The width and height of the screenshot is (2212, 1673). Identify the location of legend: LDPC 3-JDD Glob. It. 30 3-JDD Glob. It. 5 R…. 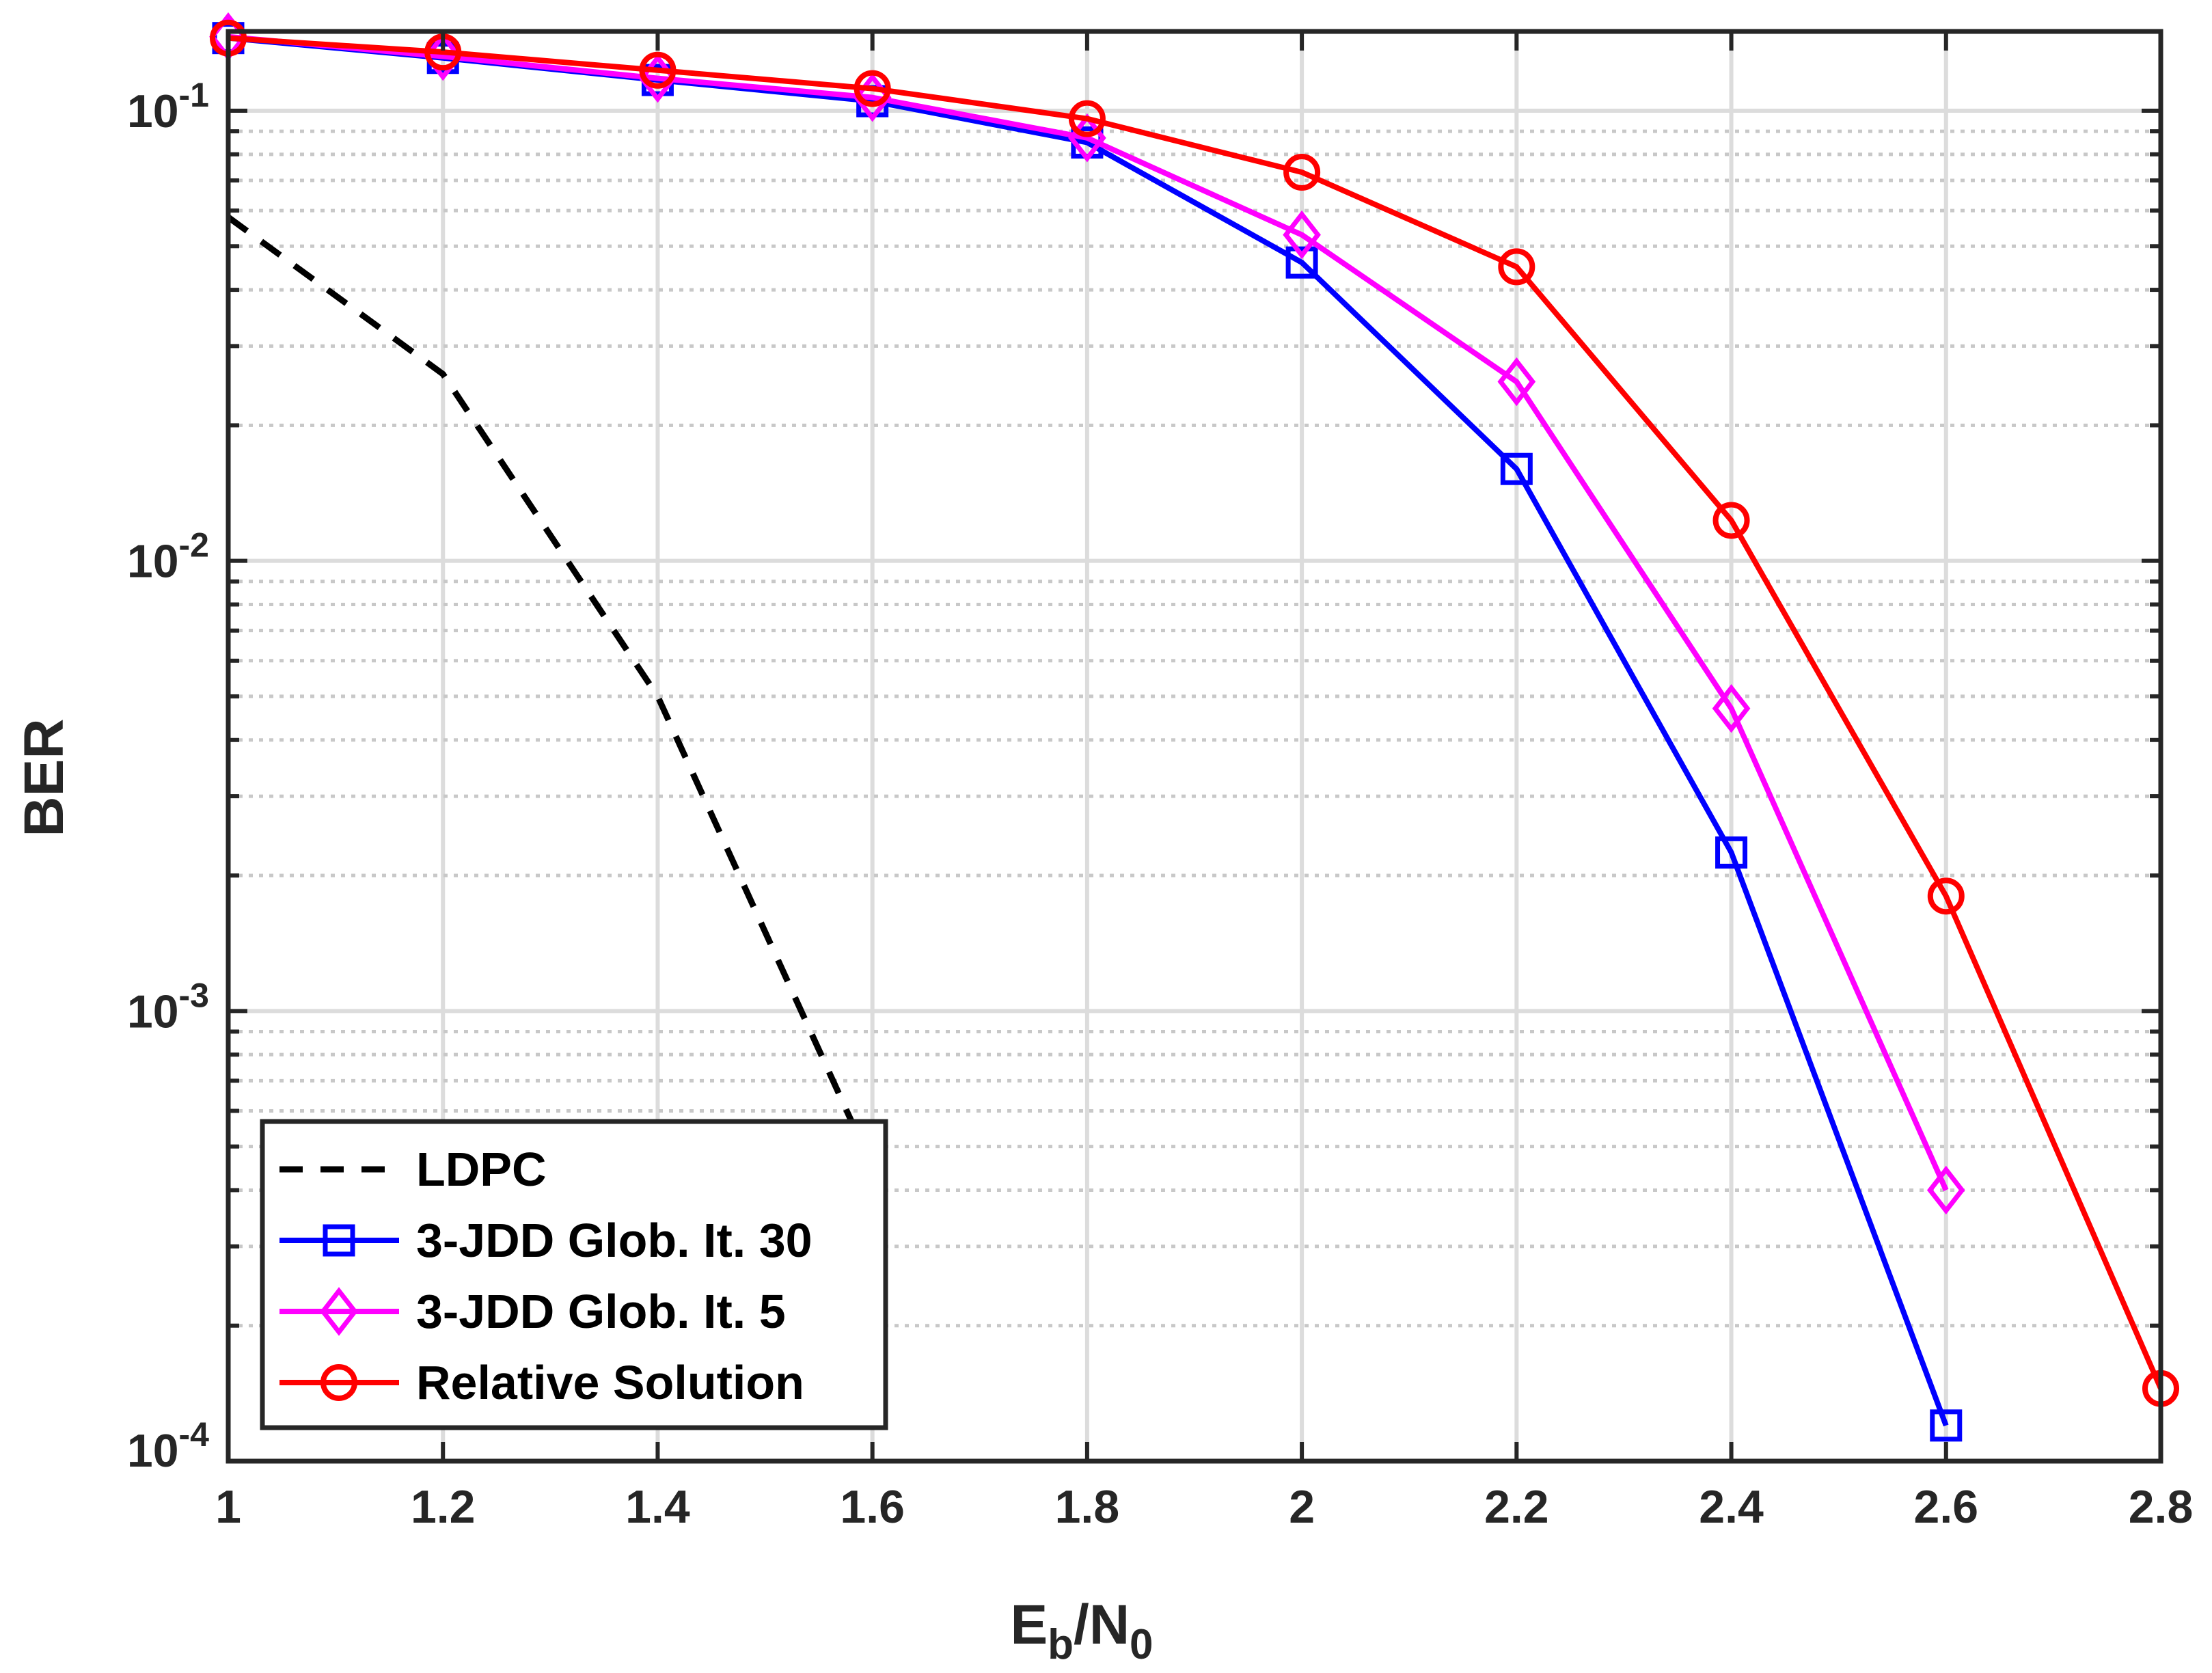
(574, 1274).